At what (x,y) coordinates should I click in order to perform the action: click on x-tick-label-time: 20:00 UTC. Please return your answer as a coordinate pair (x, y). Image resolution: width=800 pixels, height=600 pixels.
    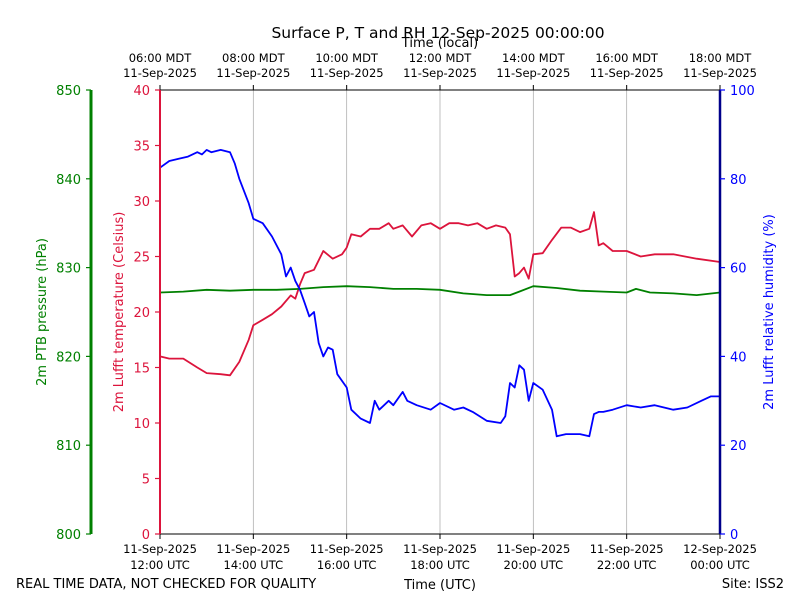
    Looking at the image, I should click on (534, 565).